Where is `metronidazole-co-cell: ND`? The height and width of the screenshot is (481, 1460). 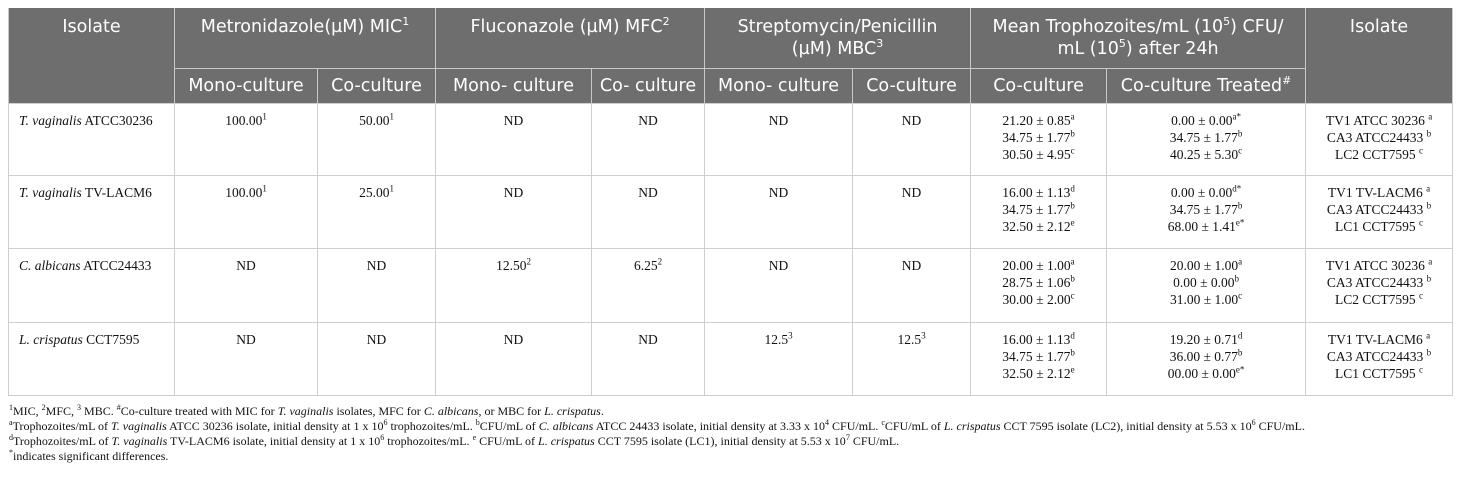 metronidazole-co-cell: ND is located at coordinates (376, 358).